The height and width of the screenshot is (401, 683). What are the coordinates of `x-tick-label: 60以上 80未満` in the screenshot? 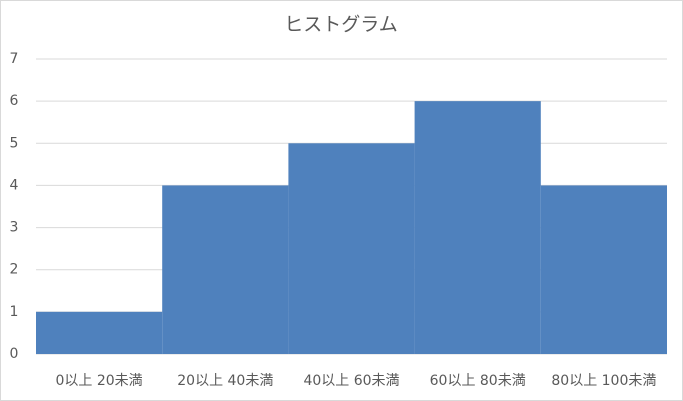 It's located at (478, 381).